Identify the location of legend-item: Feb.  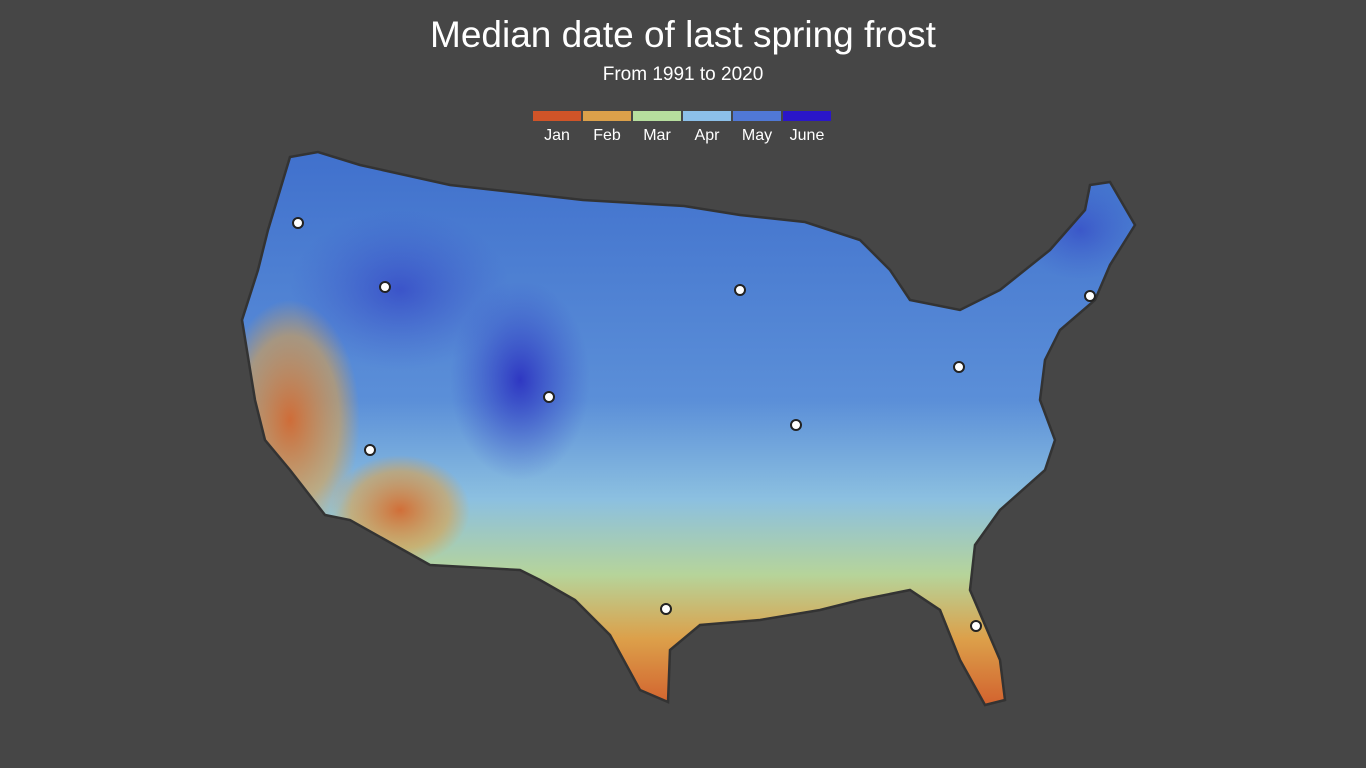
(607, 128).